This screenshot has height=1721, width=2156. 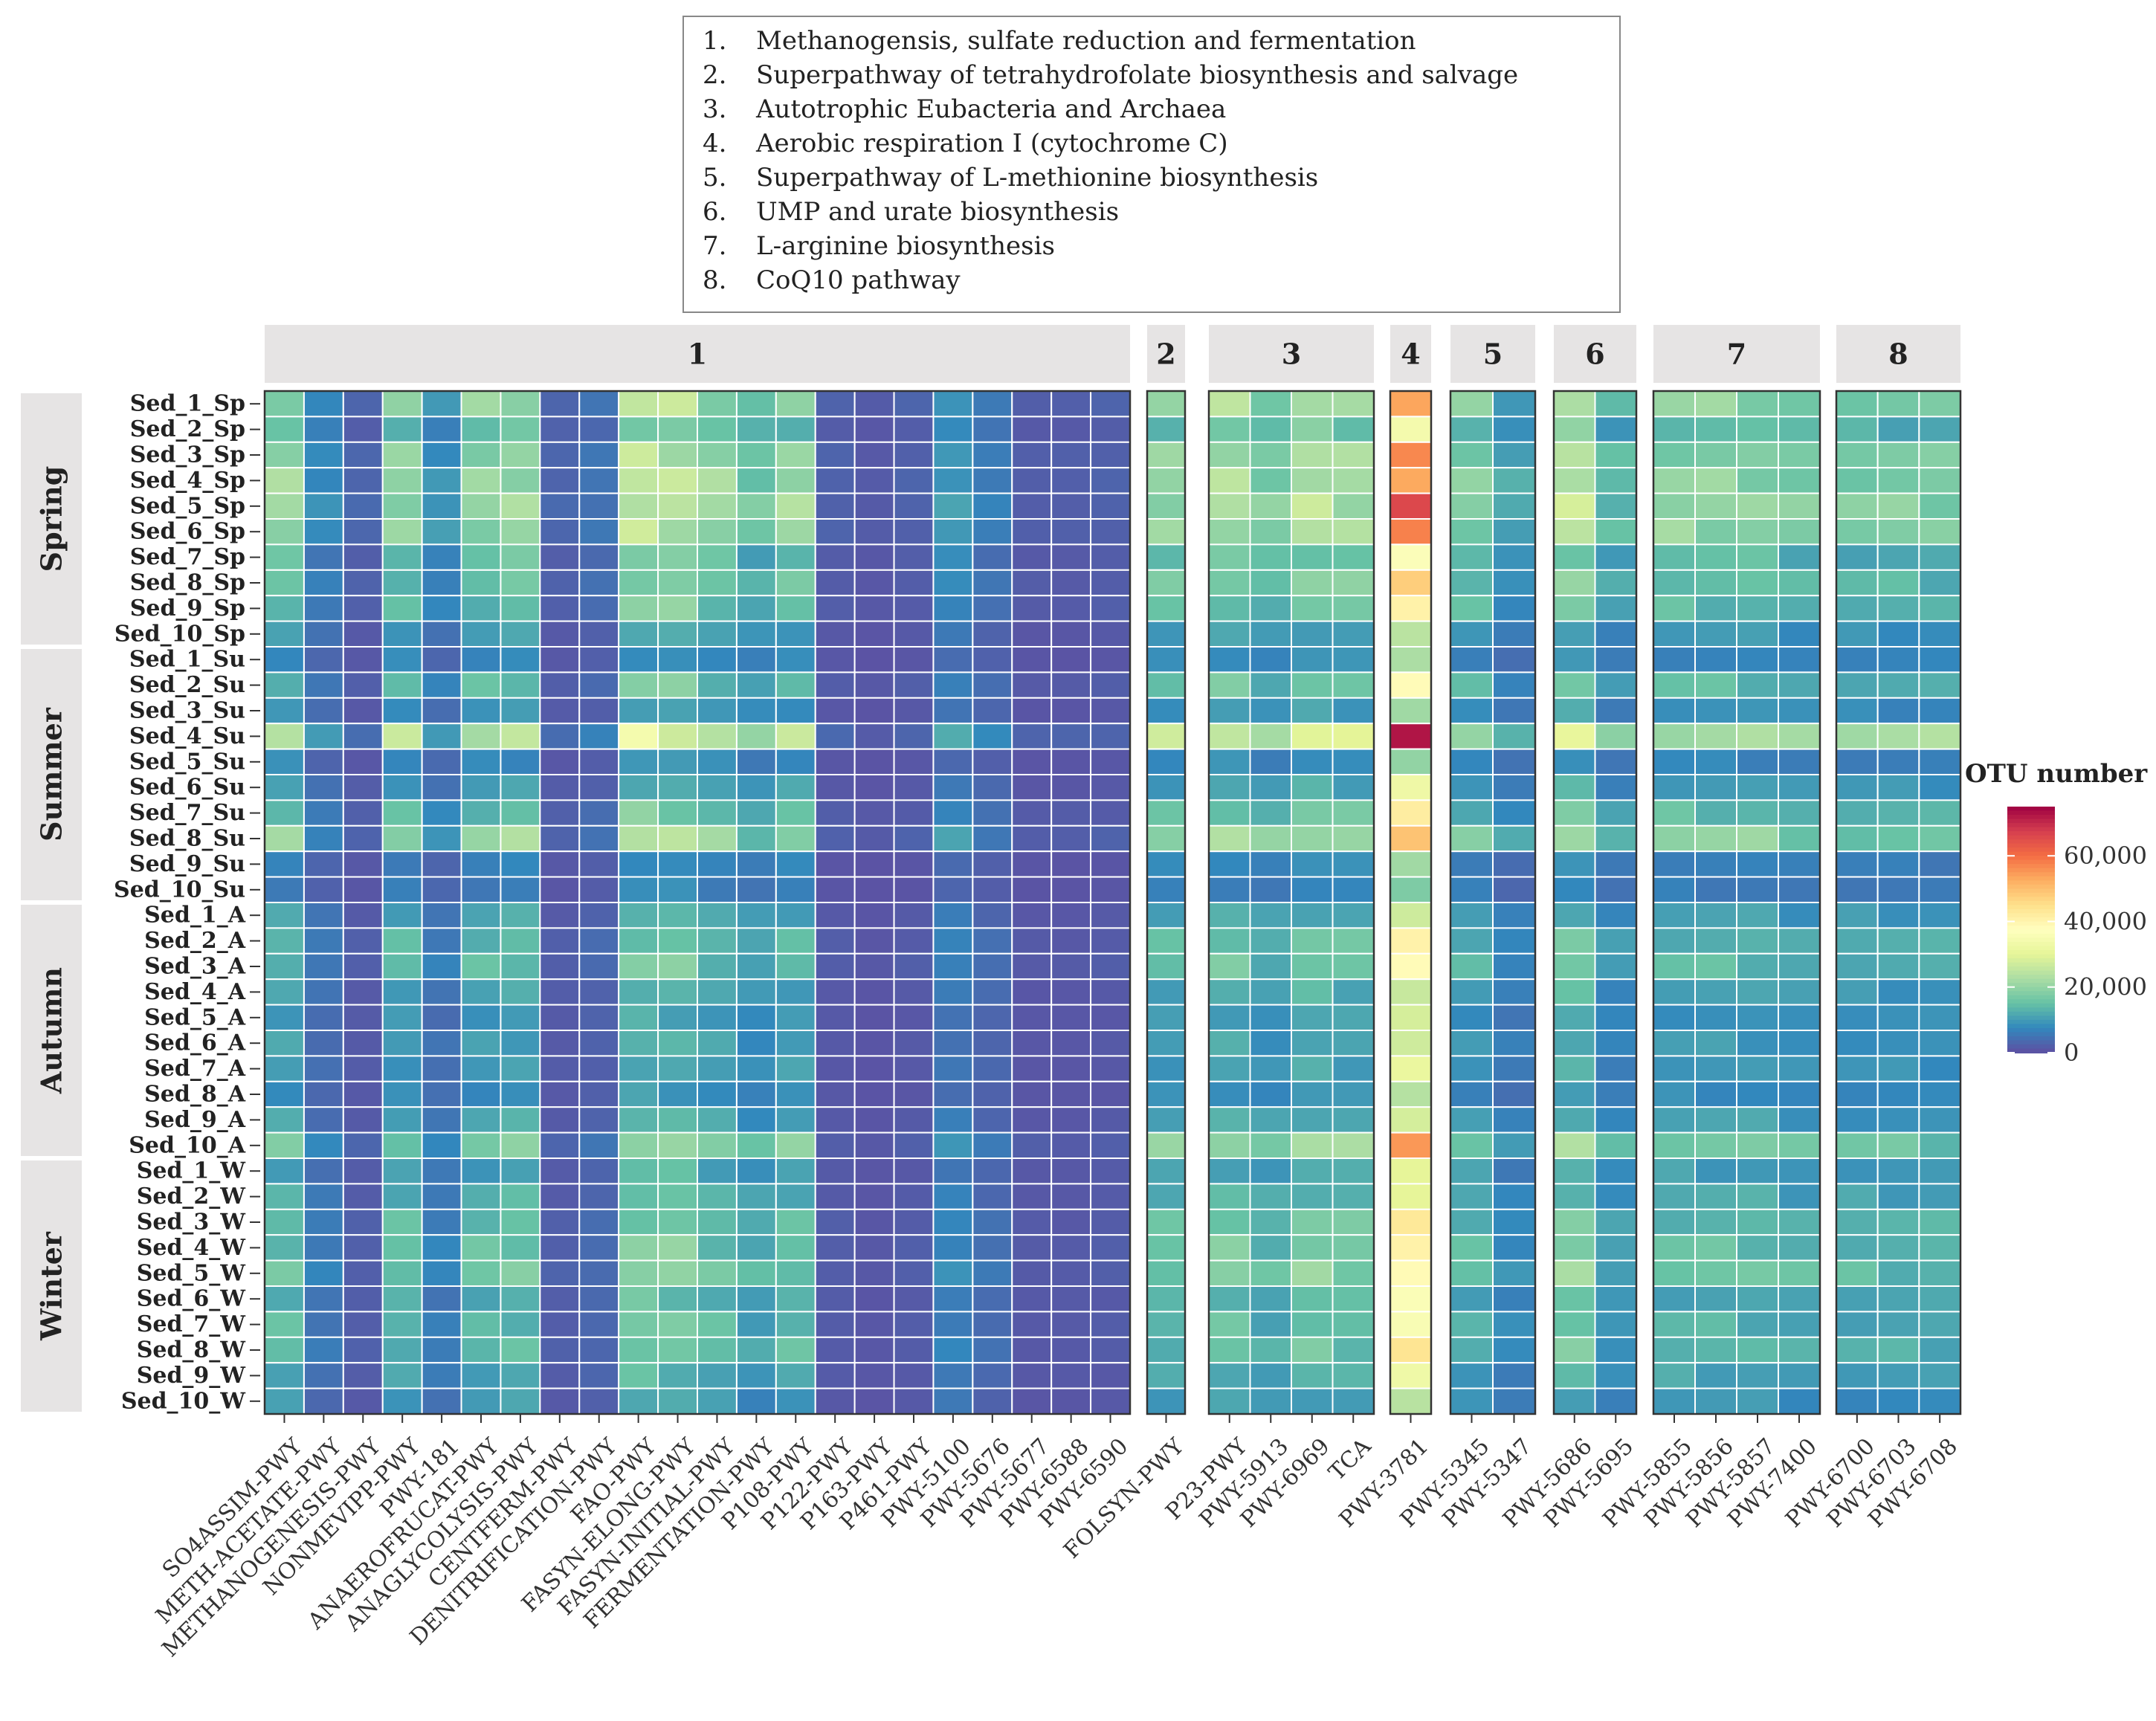 What do you see at coordinates (187, 557) in the screenshot?
I see `sample-label: Sed_7_Sp` at bounding box center [187, 557].